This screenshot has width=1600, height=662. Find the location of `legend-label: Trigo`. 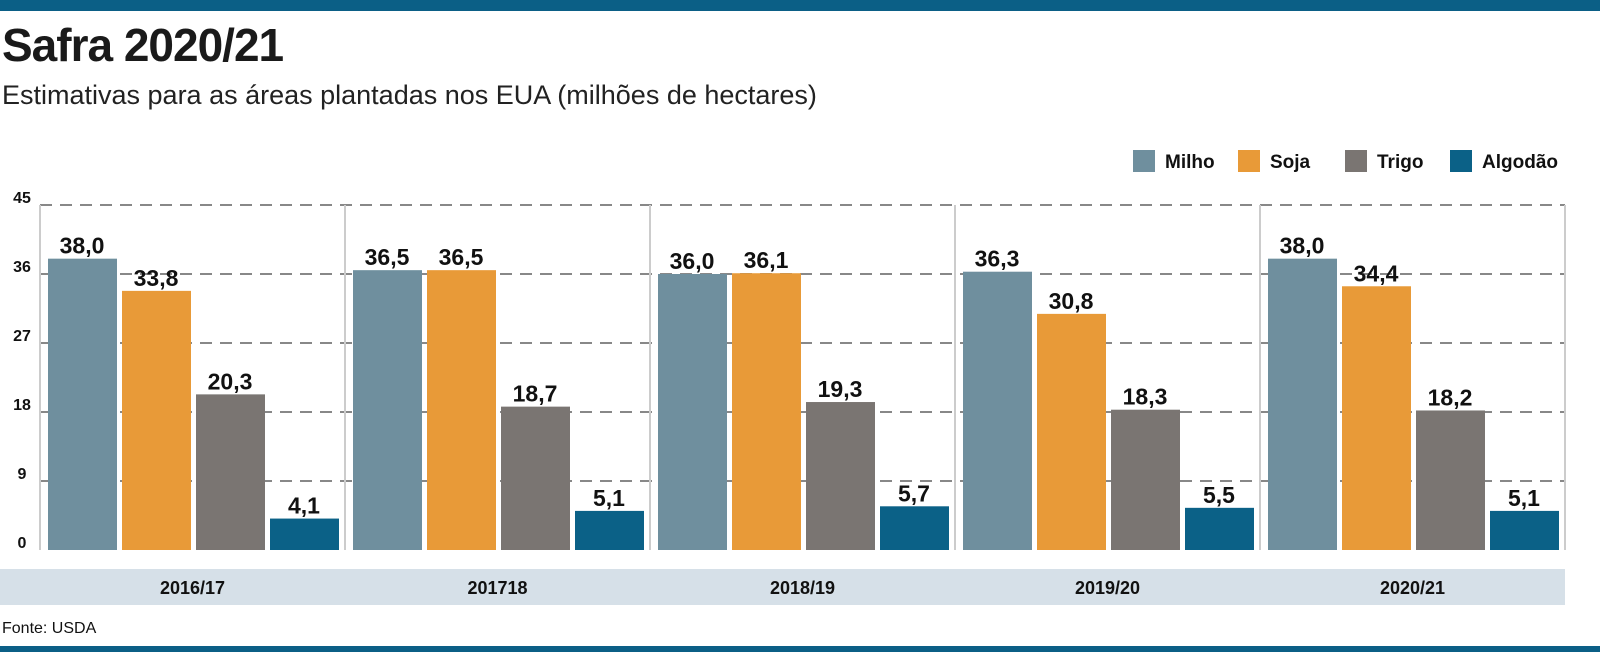

legend-label: Trigo is located at coordinates (1400, 162).